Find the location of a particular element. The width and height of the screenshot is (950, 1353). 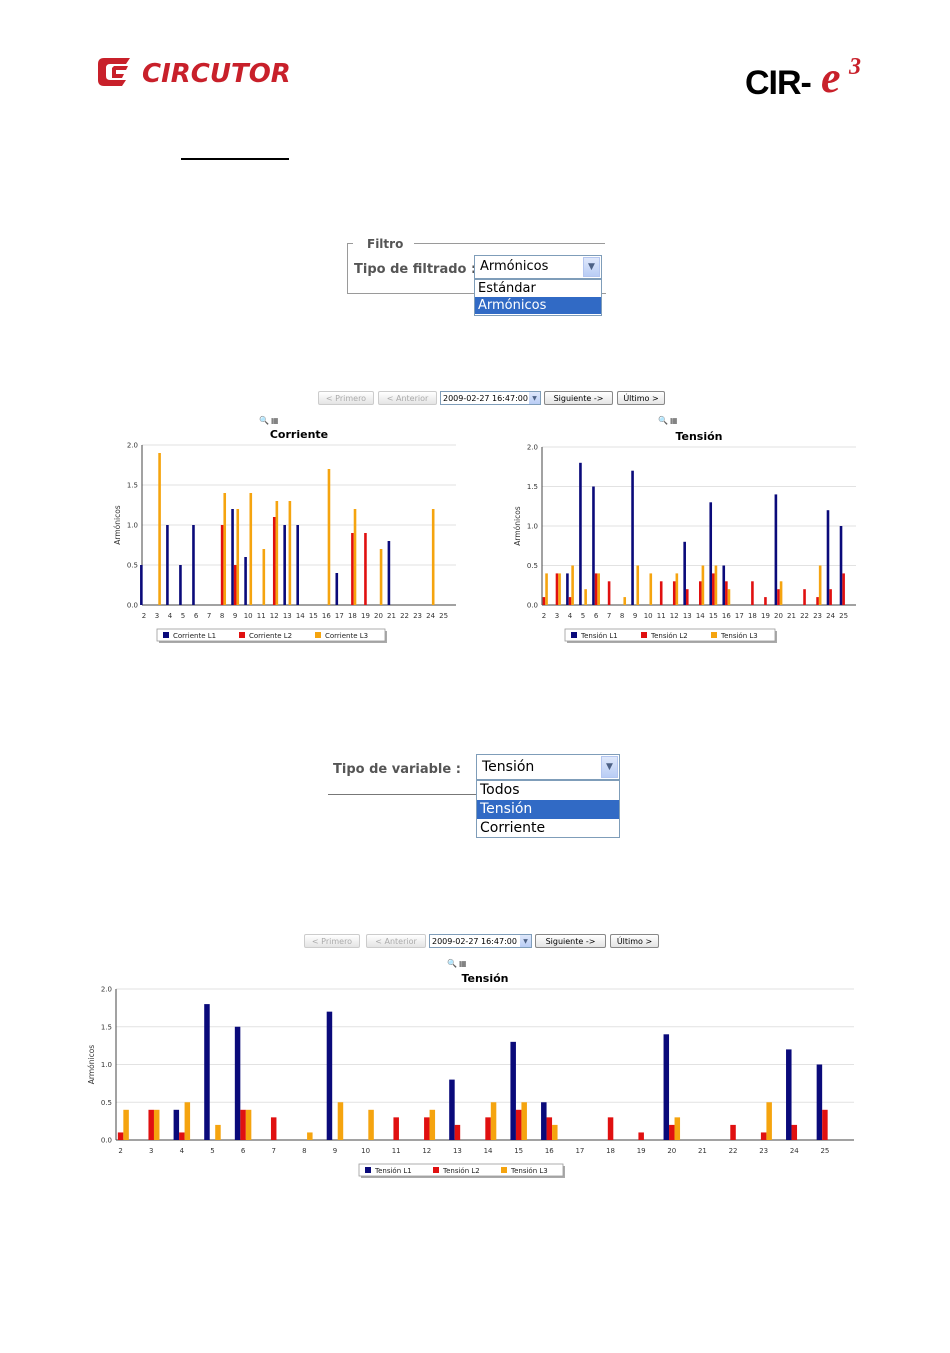

x-tick-label: 5 is located at coordinates (183, 616).